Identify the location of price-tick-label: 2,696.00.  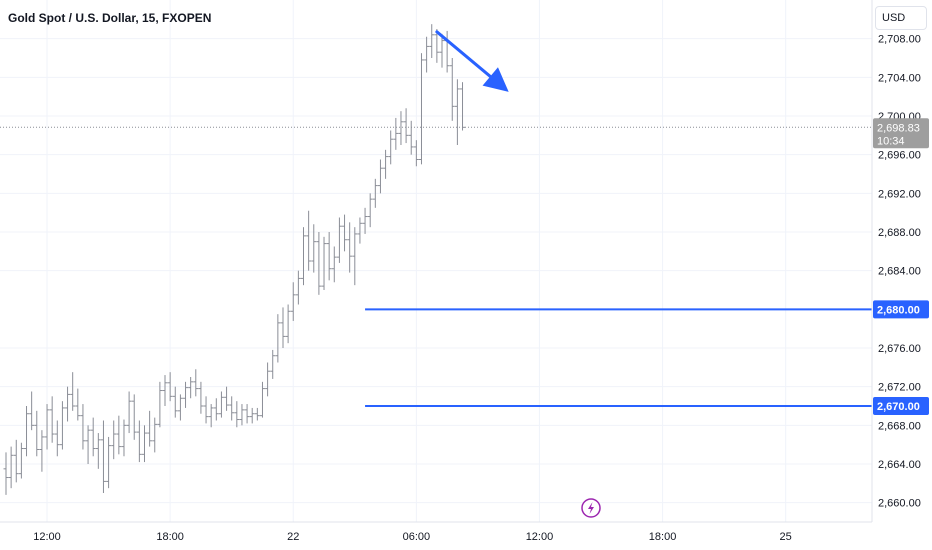
(899, 156).